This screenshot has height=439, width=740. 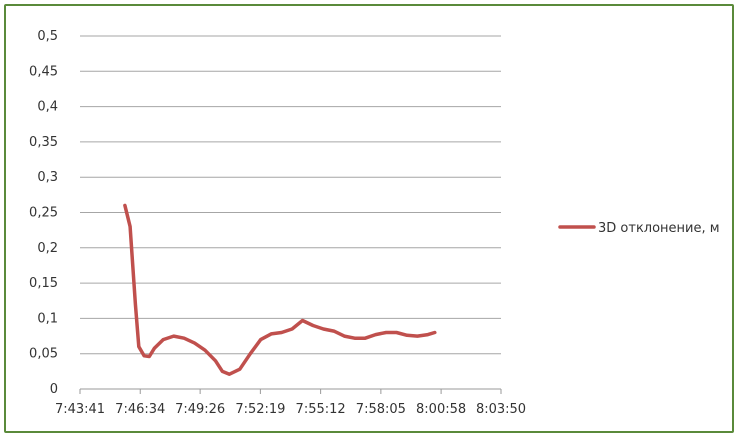 I want to click on y-tick-label: 0,15, so click(x=43, y=283).